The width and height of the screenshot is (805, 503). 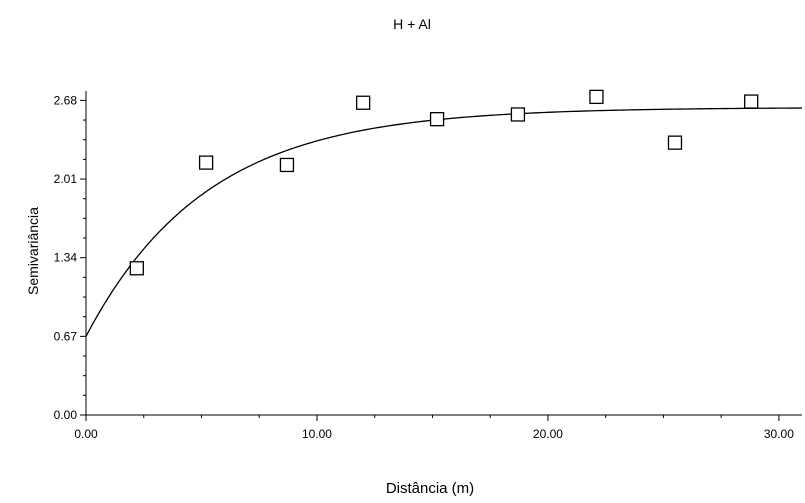 What do you see at coordinates (66, 179) in the screenshot?
I see `y-tick-label: 2.01` at bounding box center [66, 179].